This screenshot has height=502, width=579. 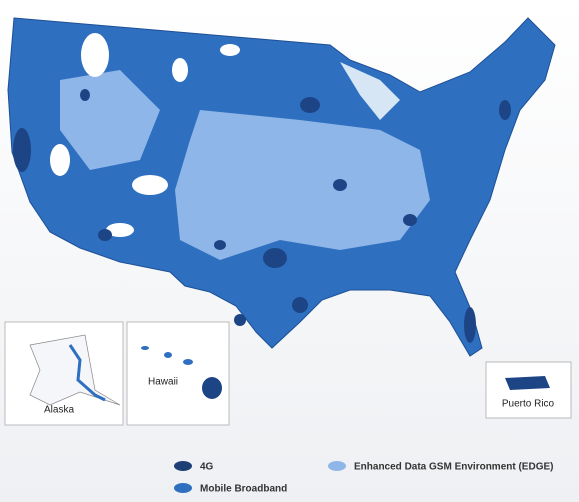 What do you see at coordinates (243, 489) in the screenshot?
I see `legend-label: Mobile Broadband` at bounding box center [243, 489].